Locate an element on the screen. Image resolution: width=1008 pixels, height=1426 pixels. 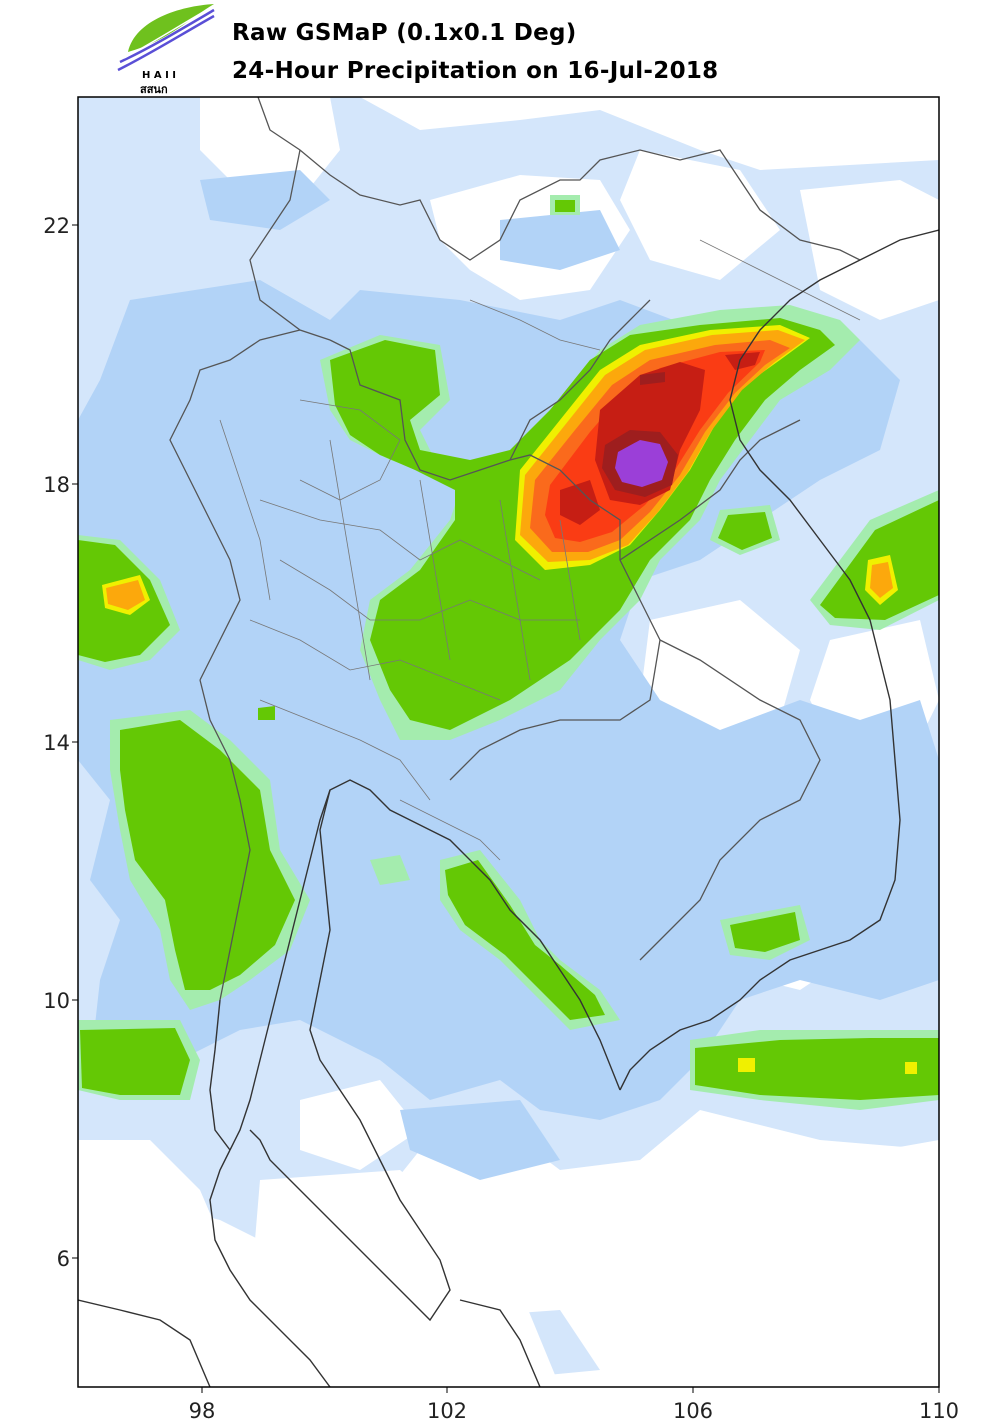
y-tick-label: 14 is located at coordinates (56, 743).